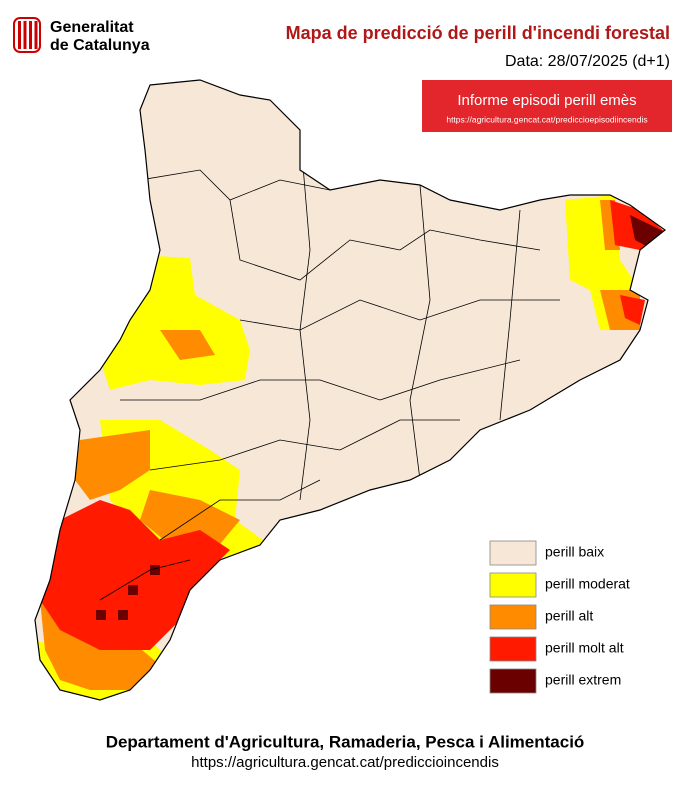 Image resolution: width=700 pixels, height=800 pixels. What do you see at coordinates (27, 35) in the screenshot?
I see `logo` at bounding box center [27, 35].